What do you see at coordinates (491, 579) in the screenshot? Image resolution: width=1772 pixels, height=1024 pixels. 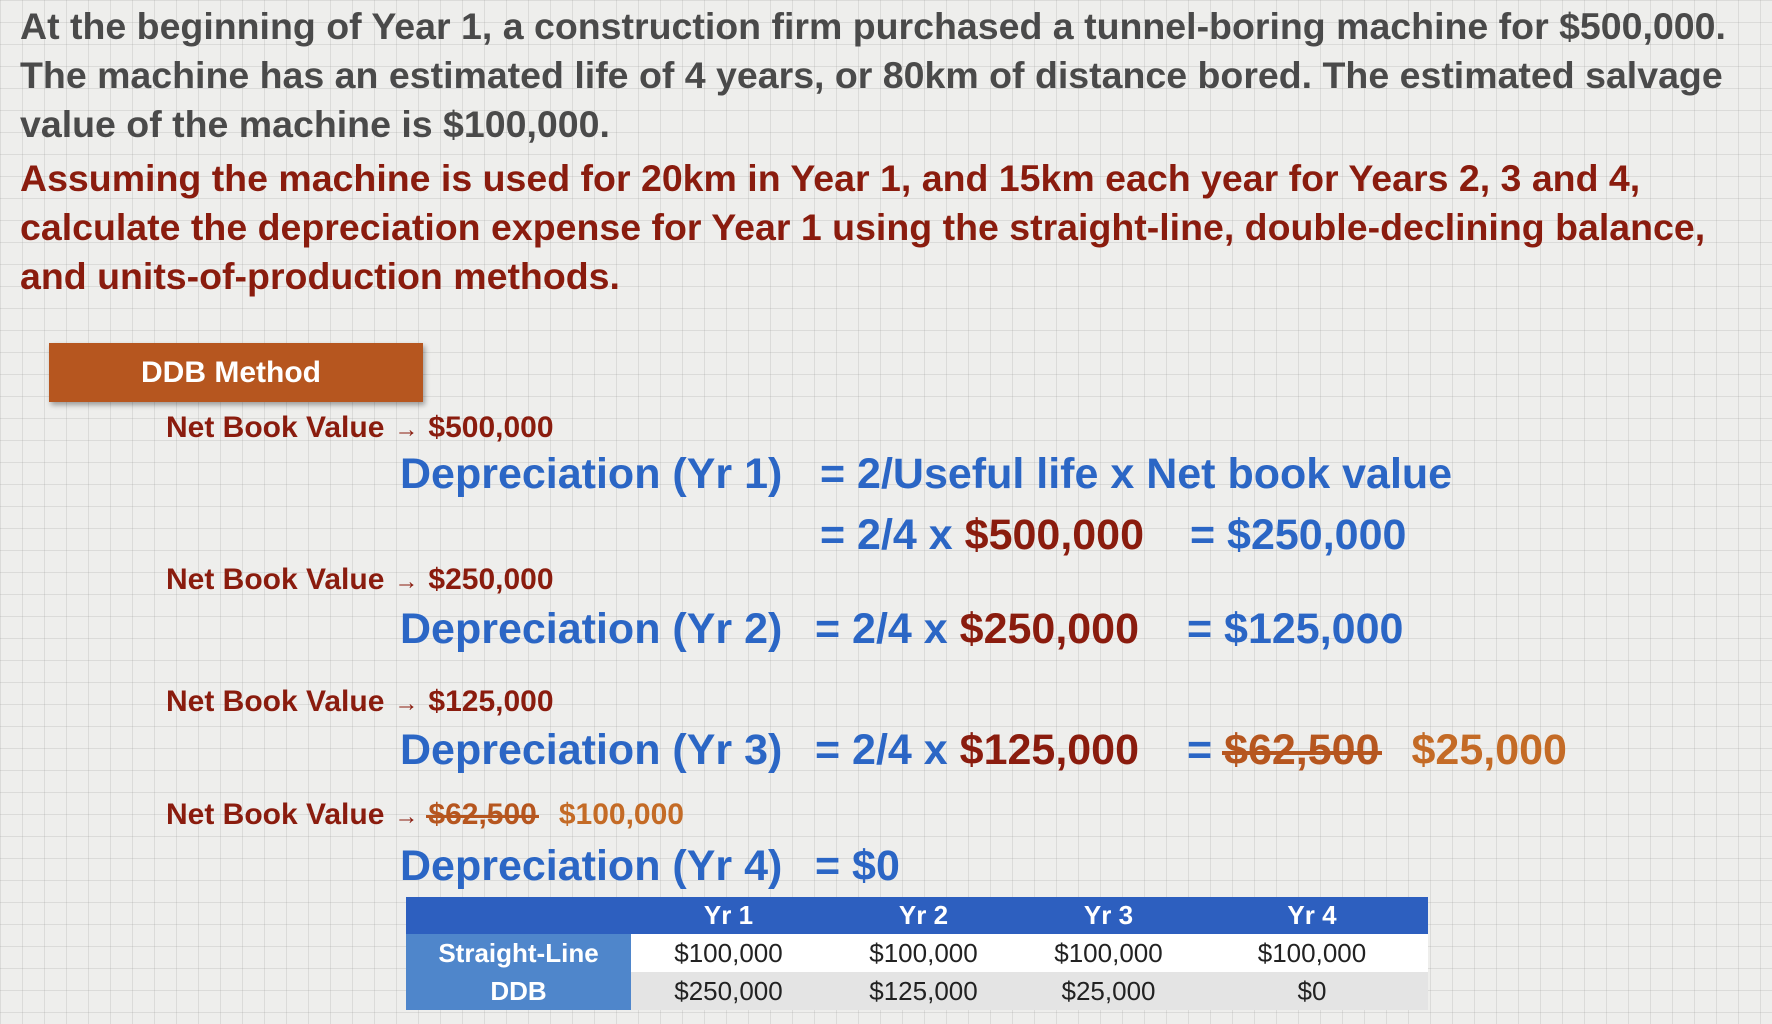 I see `nbv-amount: $250,000` at bounding box center [491, 579].